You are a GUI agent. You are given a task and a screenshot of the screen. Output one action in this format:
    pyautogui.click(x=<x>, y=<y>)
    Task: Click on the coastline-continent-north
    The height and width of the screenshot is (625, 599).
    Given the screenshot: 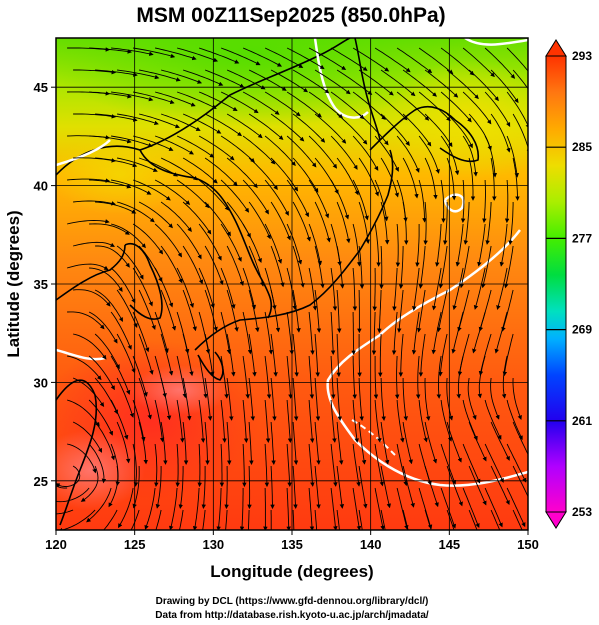 What is the action you would take?
    pyautogui.click(x=203, y=107)
    